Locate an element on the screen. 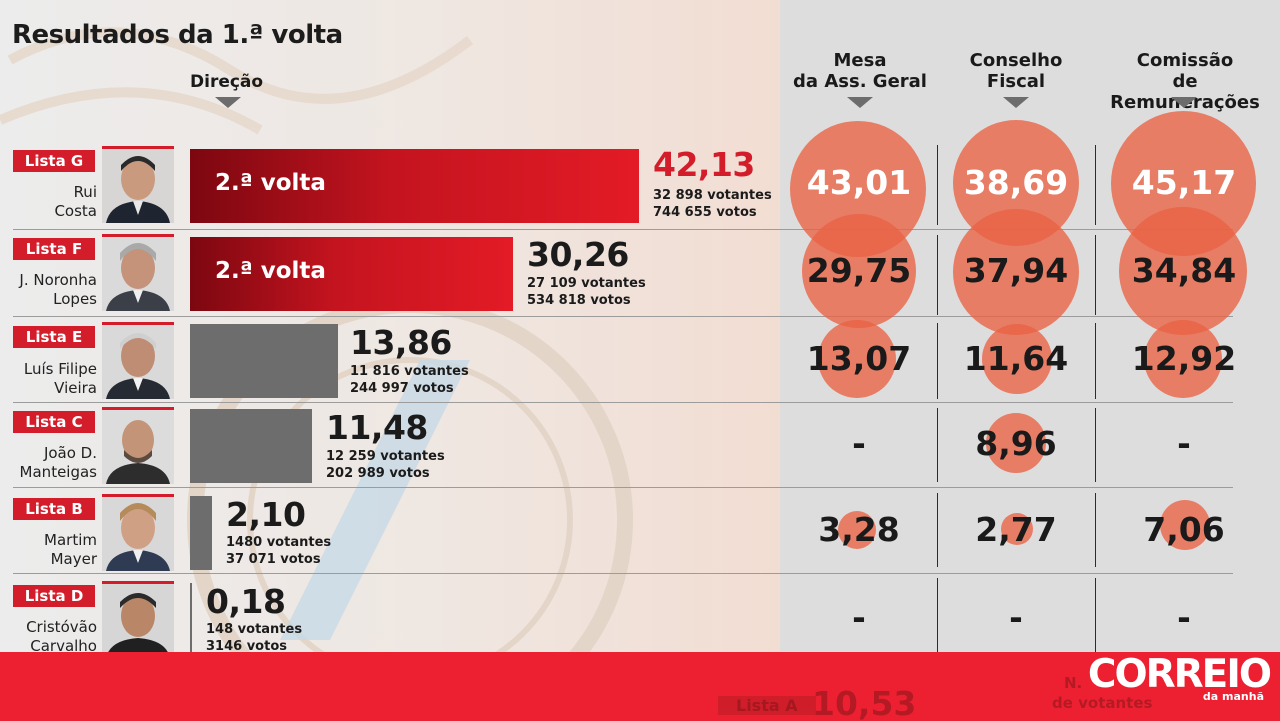 Image resolution: width=1280 pixels, height=721 pixels. list-badge: Lista B is located at coordinates (54, 509).